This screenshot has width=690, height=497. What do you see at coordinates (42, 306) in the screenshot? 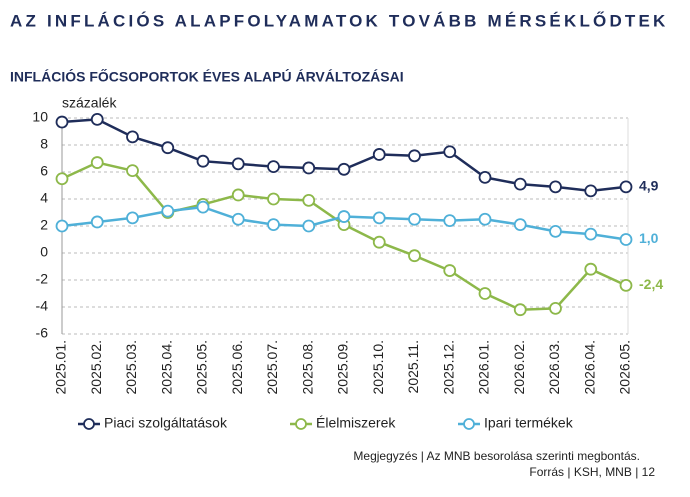
I see `y-tick-label: -4` at bounding box center [42, 306].